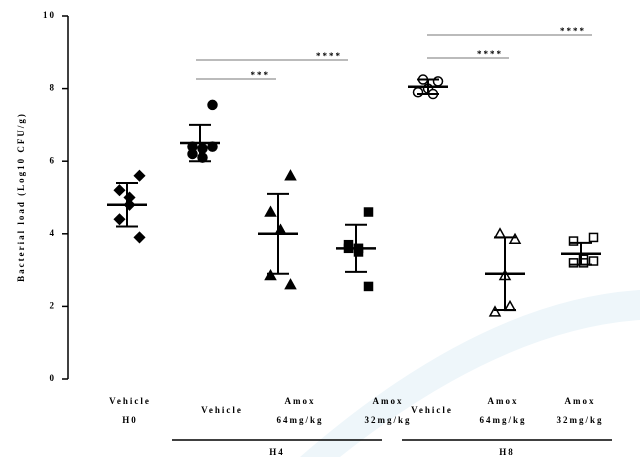 Image resolution: width=640 pixels, height=457 pixels. Describe the element at coordinates (53, 160) in the screenshot. I see `y-tick-label: 6` at that location.